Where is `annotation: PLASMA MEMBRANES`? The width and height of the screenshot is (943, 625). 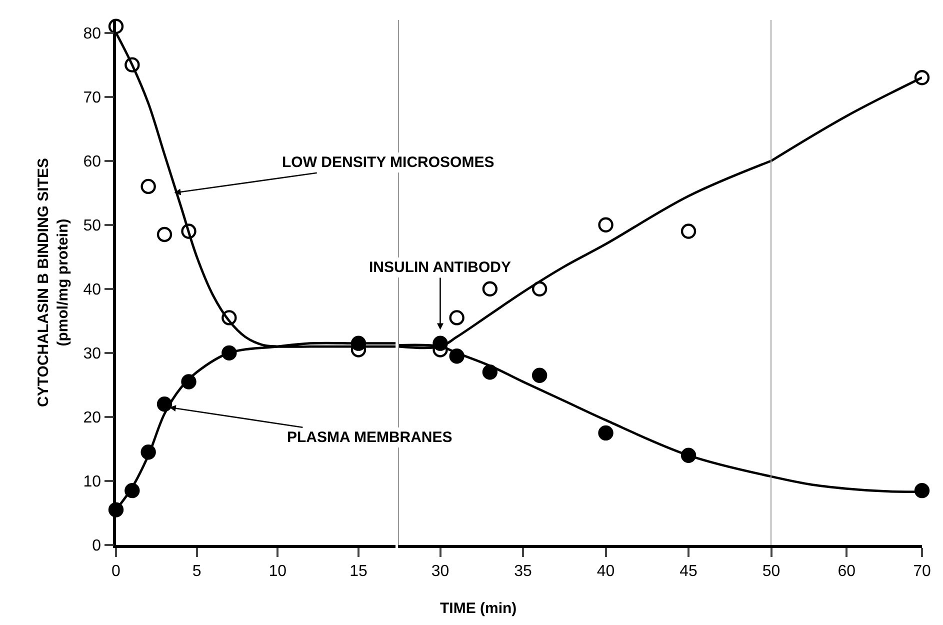 annotation: PLASMA MEMBRANES is located at coordinates (369, 437).